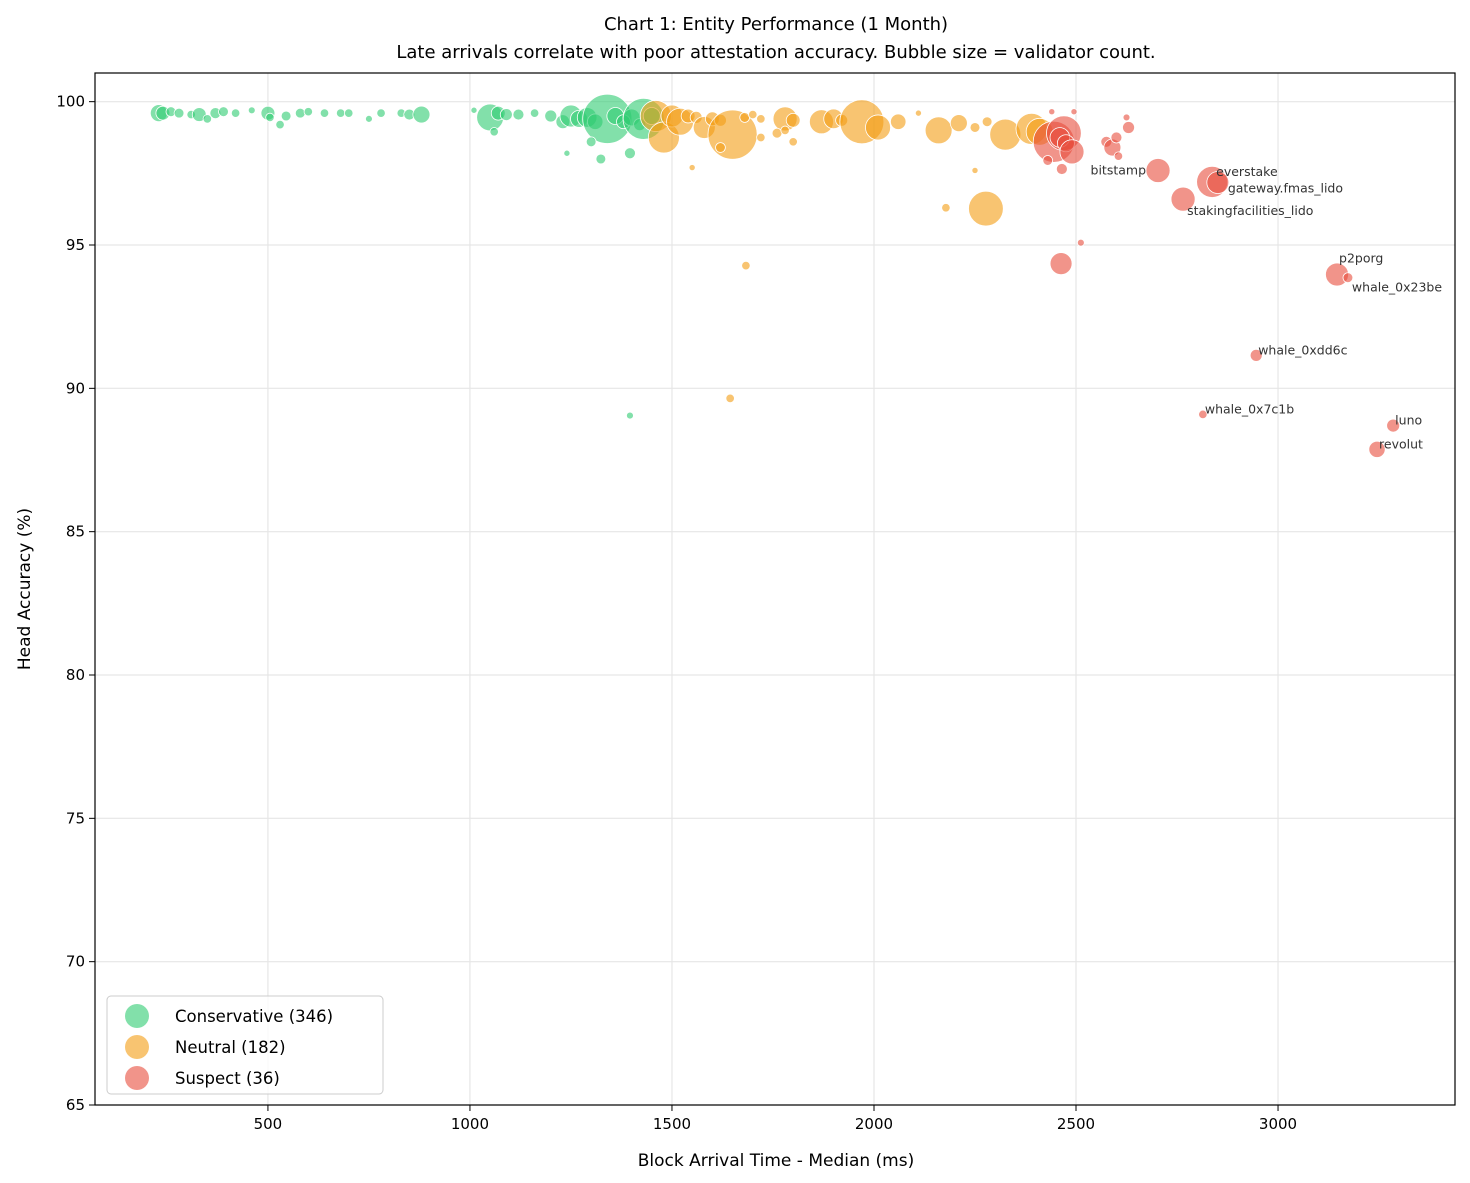  Describe the element at coordinates (1361, 258) in the screenshot. I see `point-annotation: p2porg` at that location.